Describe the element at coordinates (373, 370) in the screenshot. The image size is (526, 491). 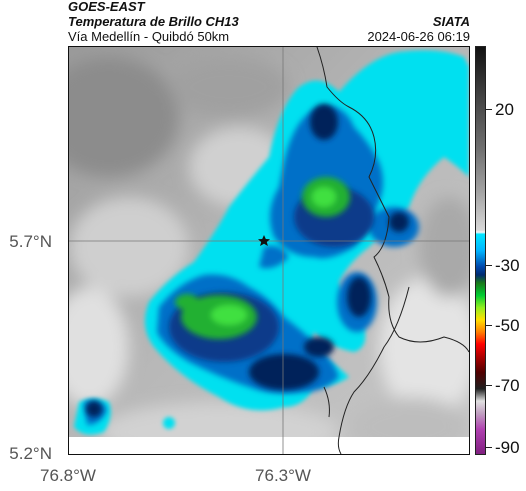
I see `river-line` at that location.